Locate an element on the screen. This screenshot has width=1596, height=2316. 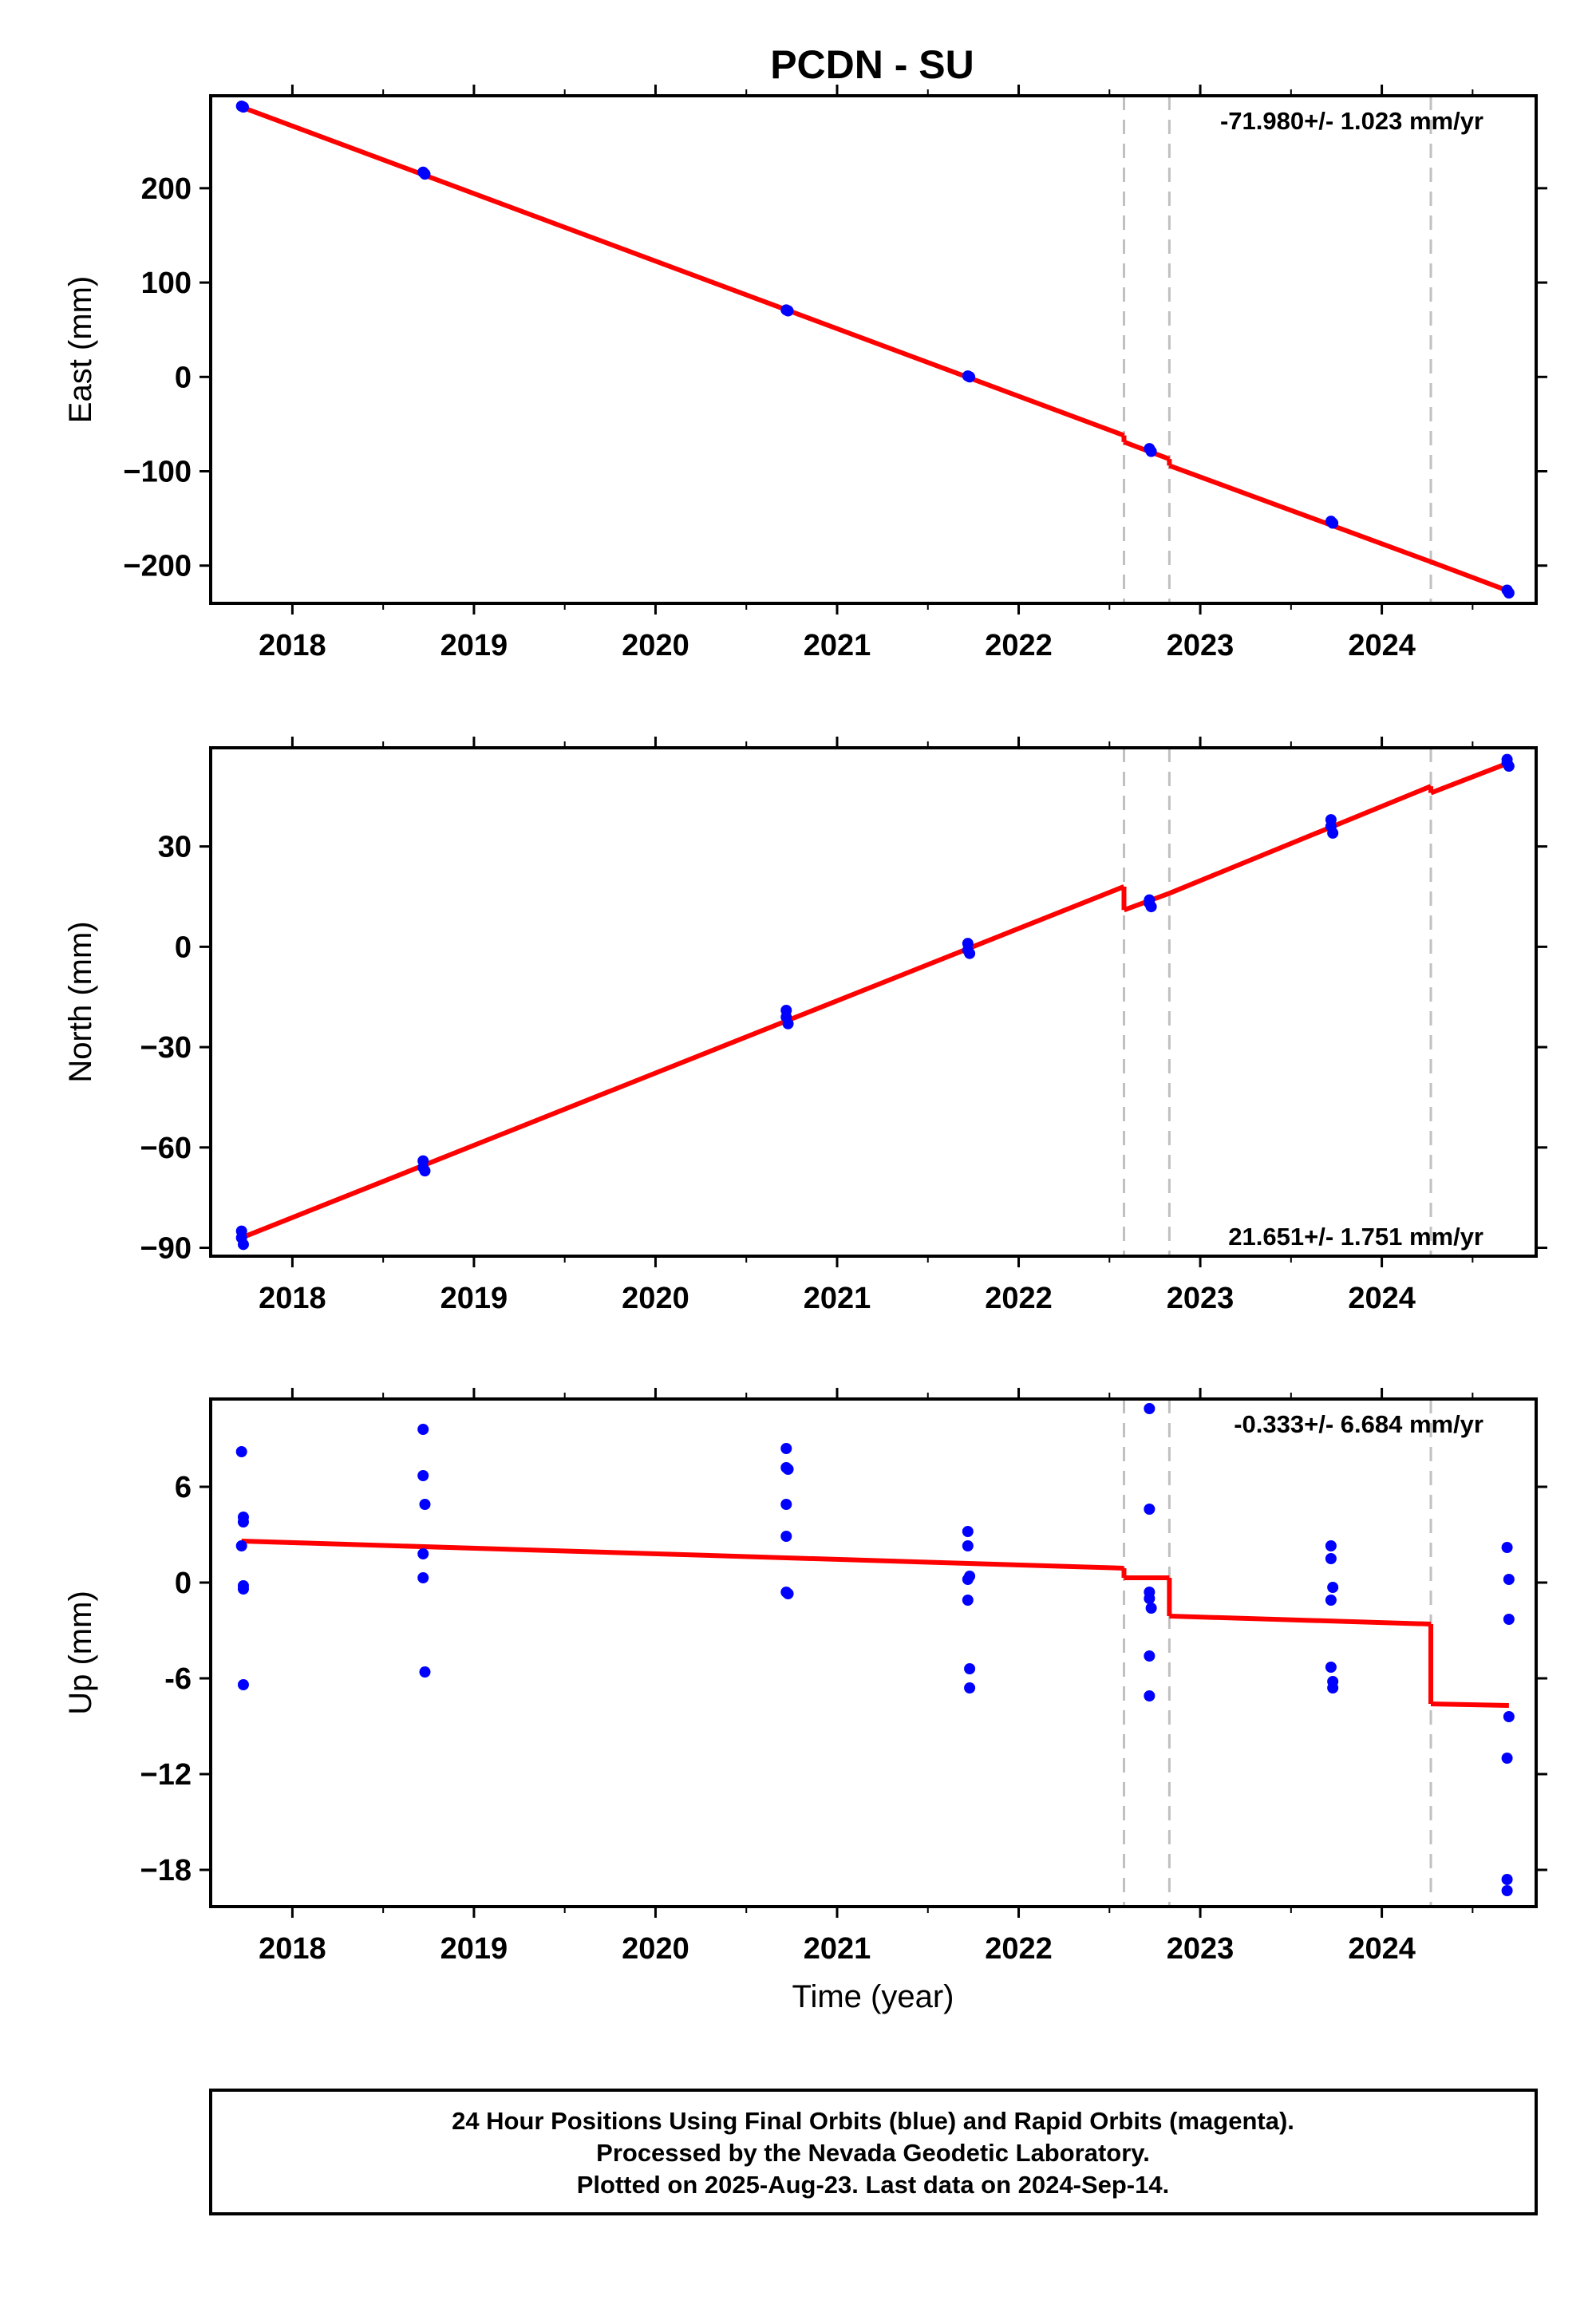
y-tick-label: −60 is located at coordinates (166, 1148).